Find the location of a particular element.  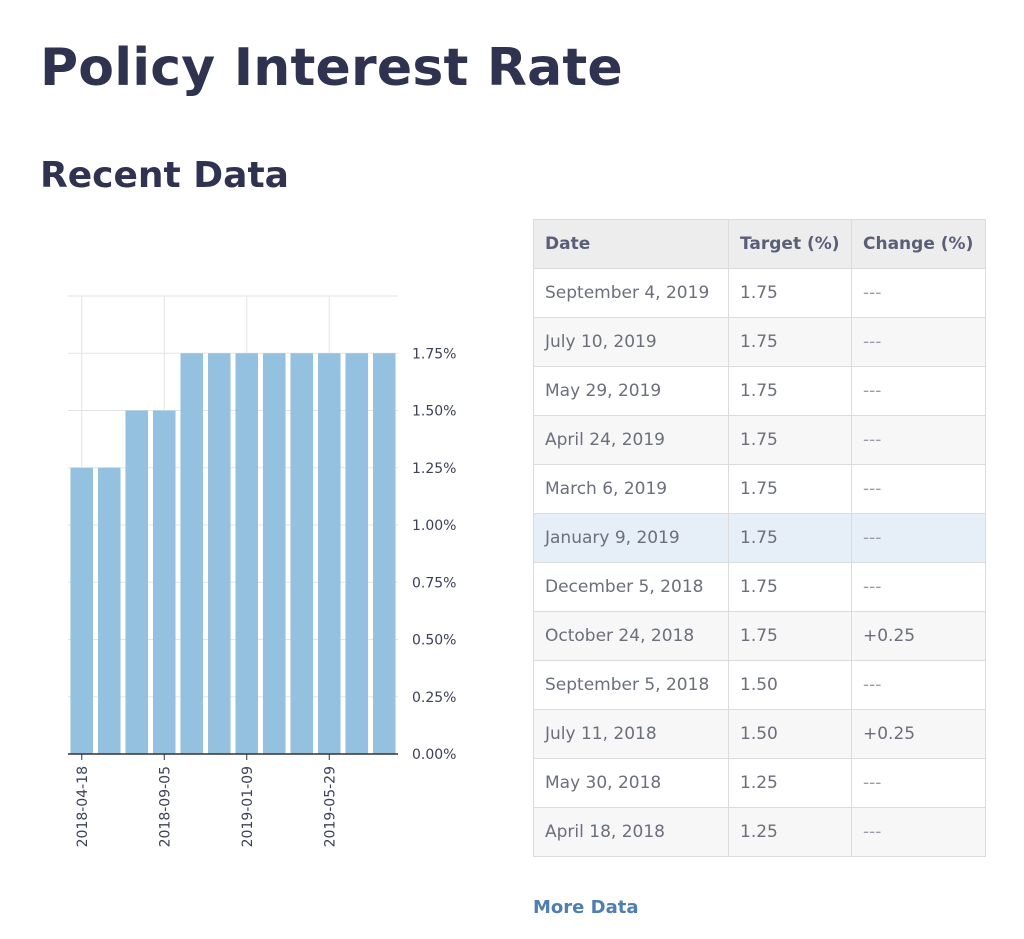

y-tick-label: 0.25% is located at coordinates (434, 698).